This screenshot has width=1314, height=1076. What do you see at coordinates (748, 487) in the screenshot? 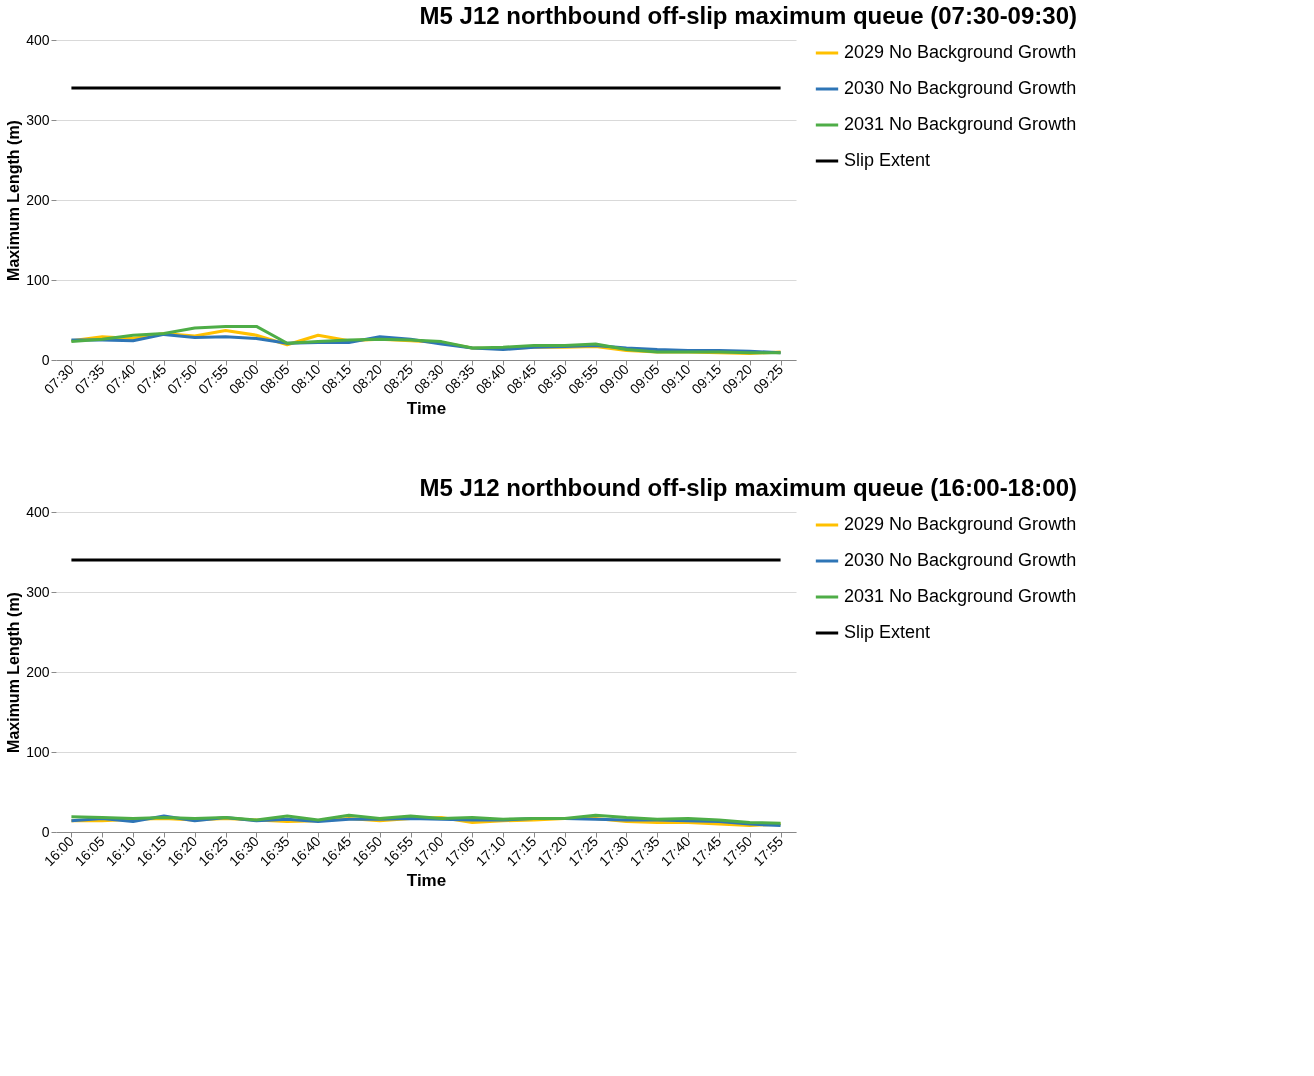
I see `chart-title: M5 J12 northbound off-slip maximum queue (16:00-18:00)` at bounding box center [748, 487].